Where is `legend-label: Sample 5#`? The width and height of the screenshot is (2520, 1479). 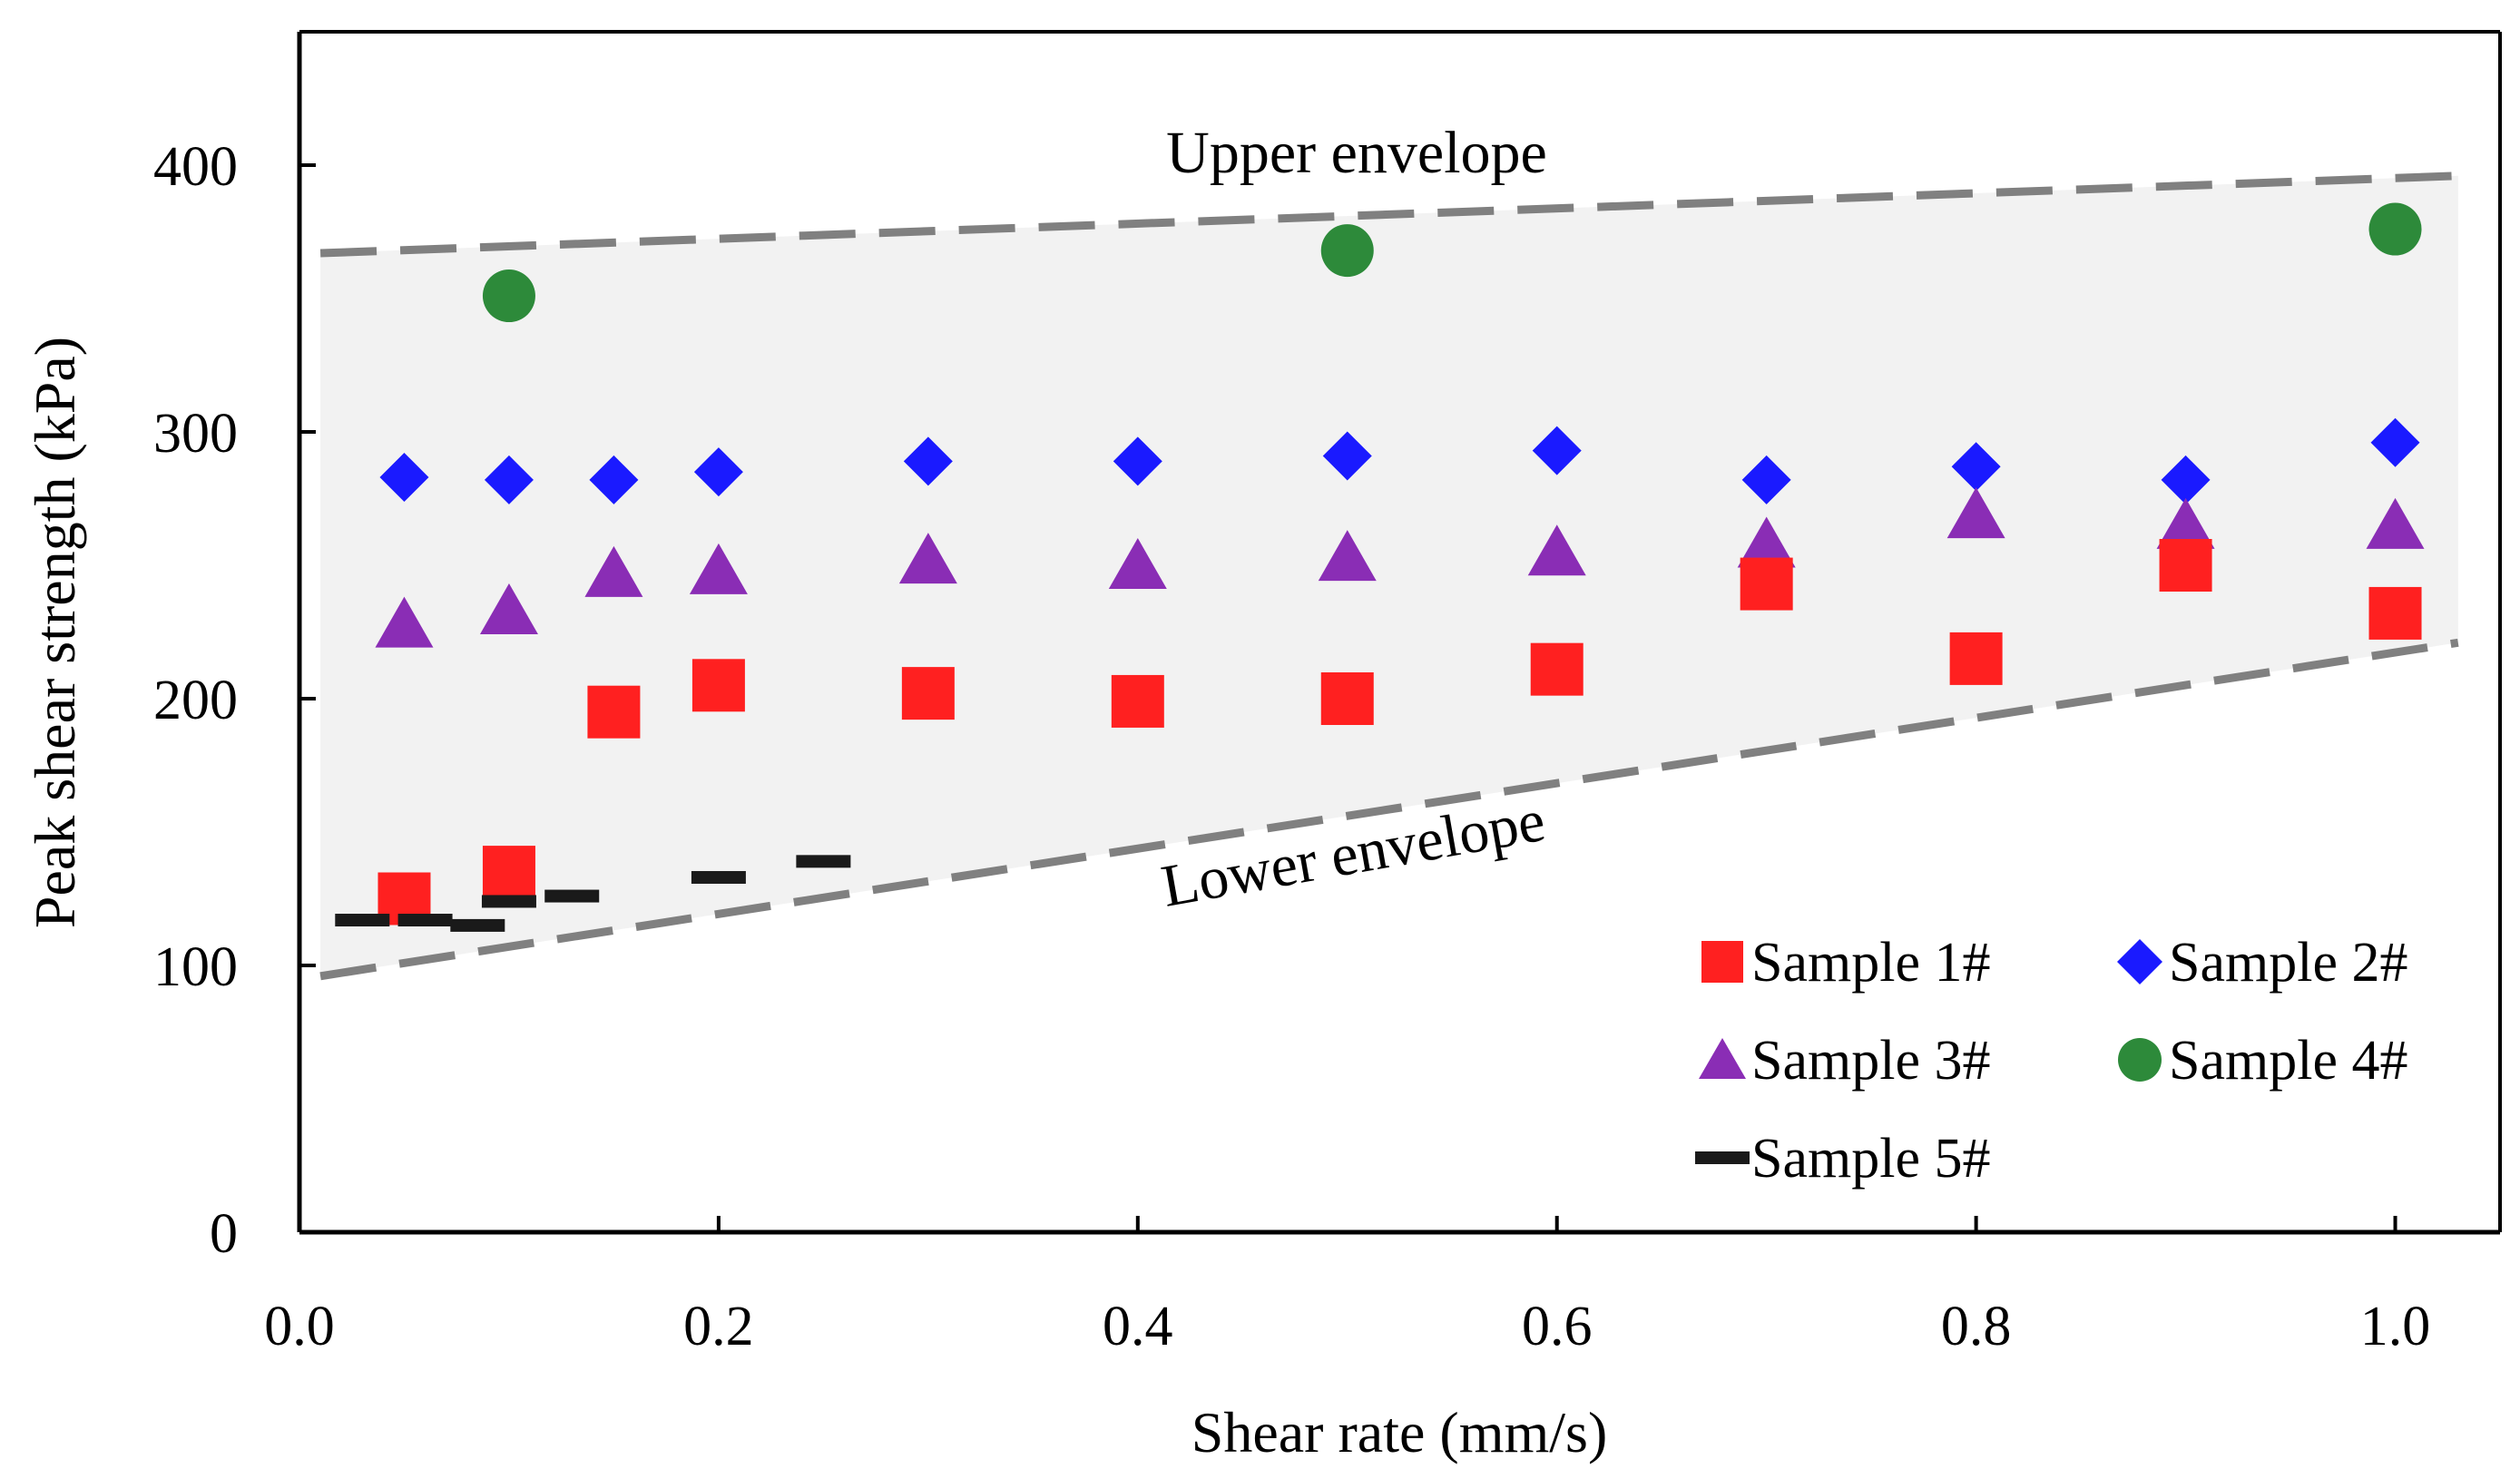 legend-label: Sample 5# is located at coordinates (1871, 1159).